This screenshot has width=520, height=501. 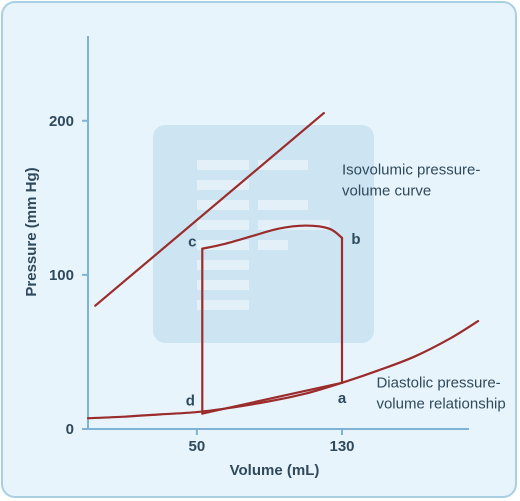 I want to click on point-label-b: b, so click(x=355, y=239).